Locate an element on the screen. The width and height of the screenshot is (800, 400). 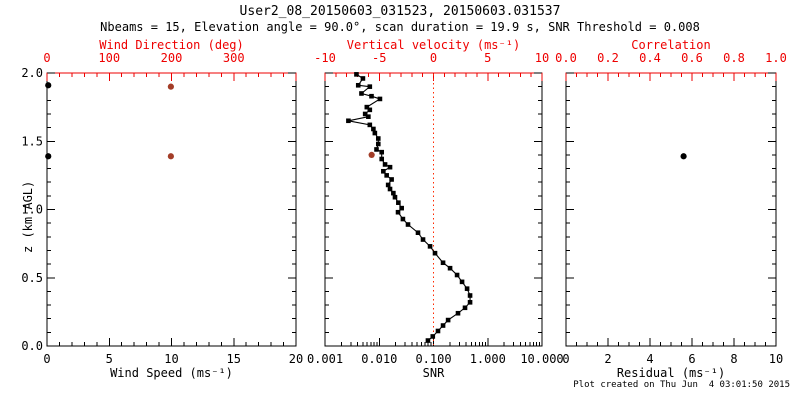
correlation-axis-title: Correlation is located at coordinates (671, 45).